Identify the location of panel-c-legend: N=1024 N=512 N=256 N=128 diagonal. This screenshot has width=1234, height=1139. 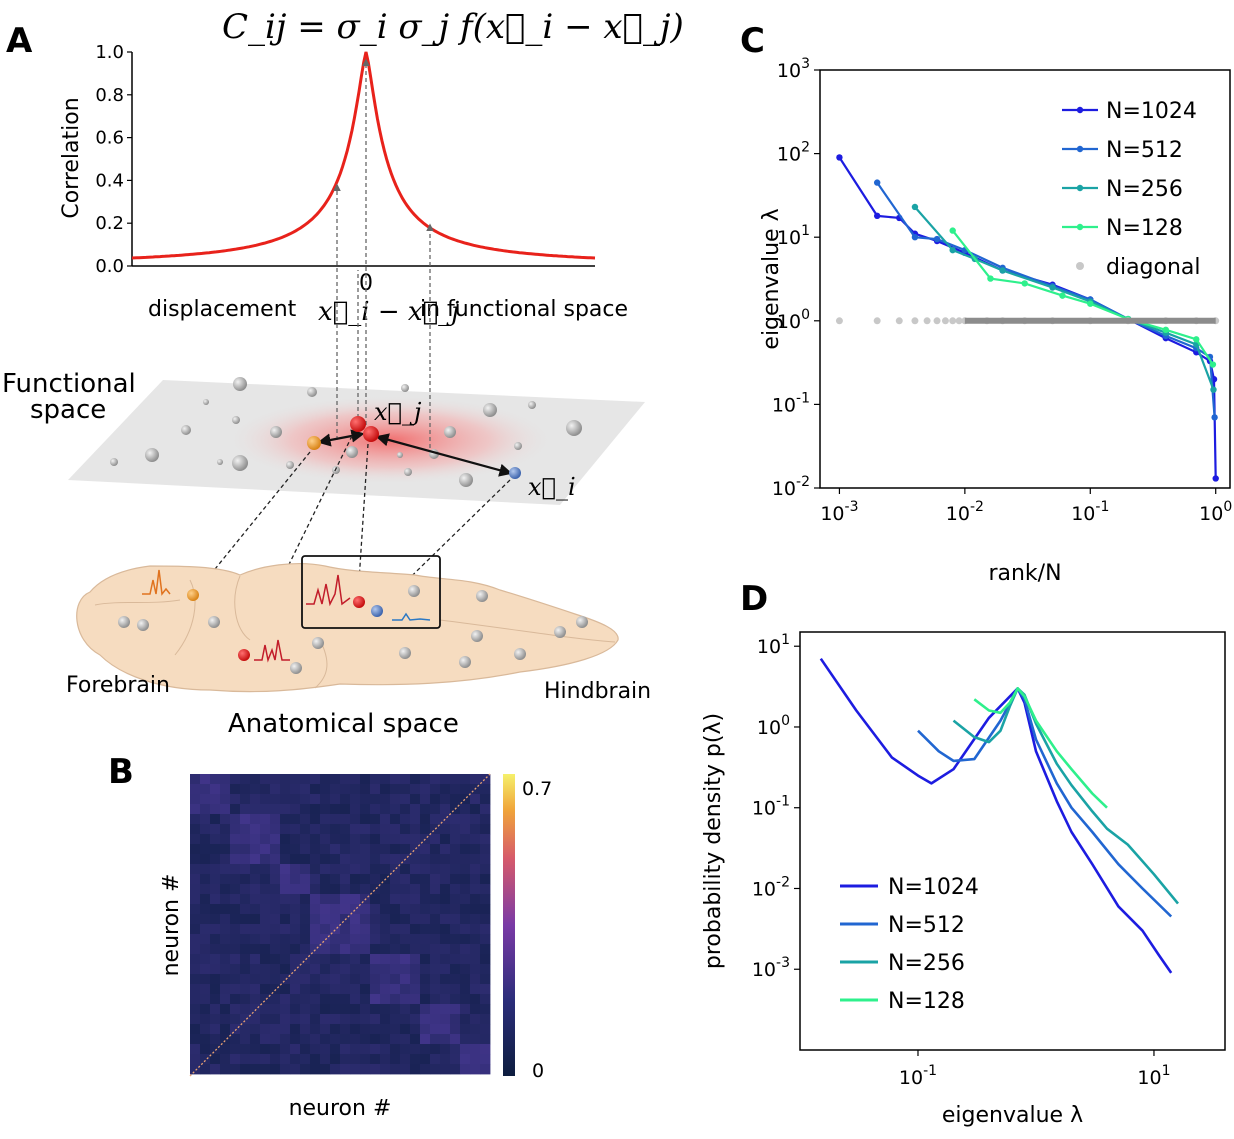
(1131, 189).